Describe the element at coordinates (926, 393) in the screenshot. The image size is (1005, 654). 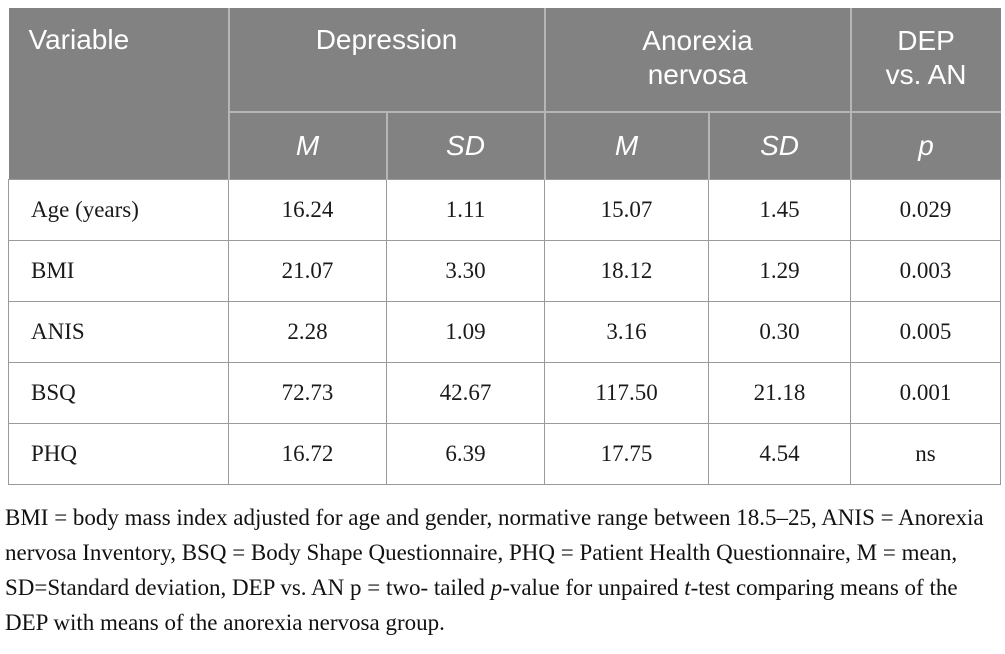
I see `value-cell: 0.001` at that location.